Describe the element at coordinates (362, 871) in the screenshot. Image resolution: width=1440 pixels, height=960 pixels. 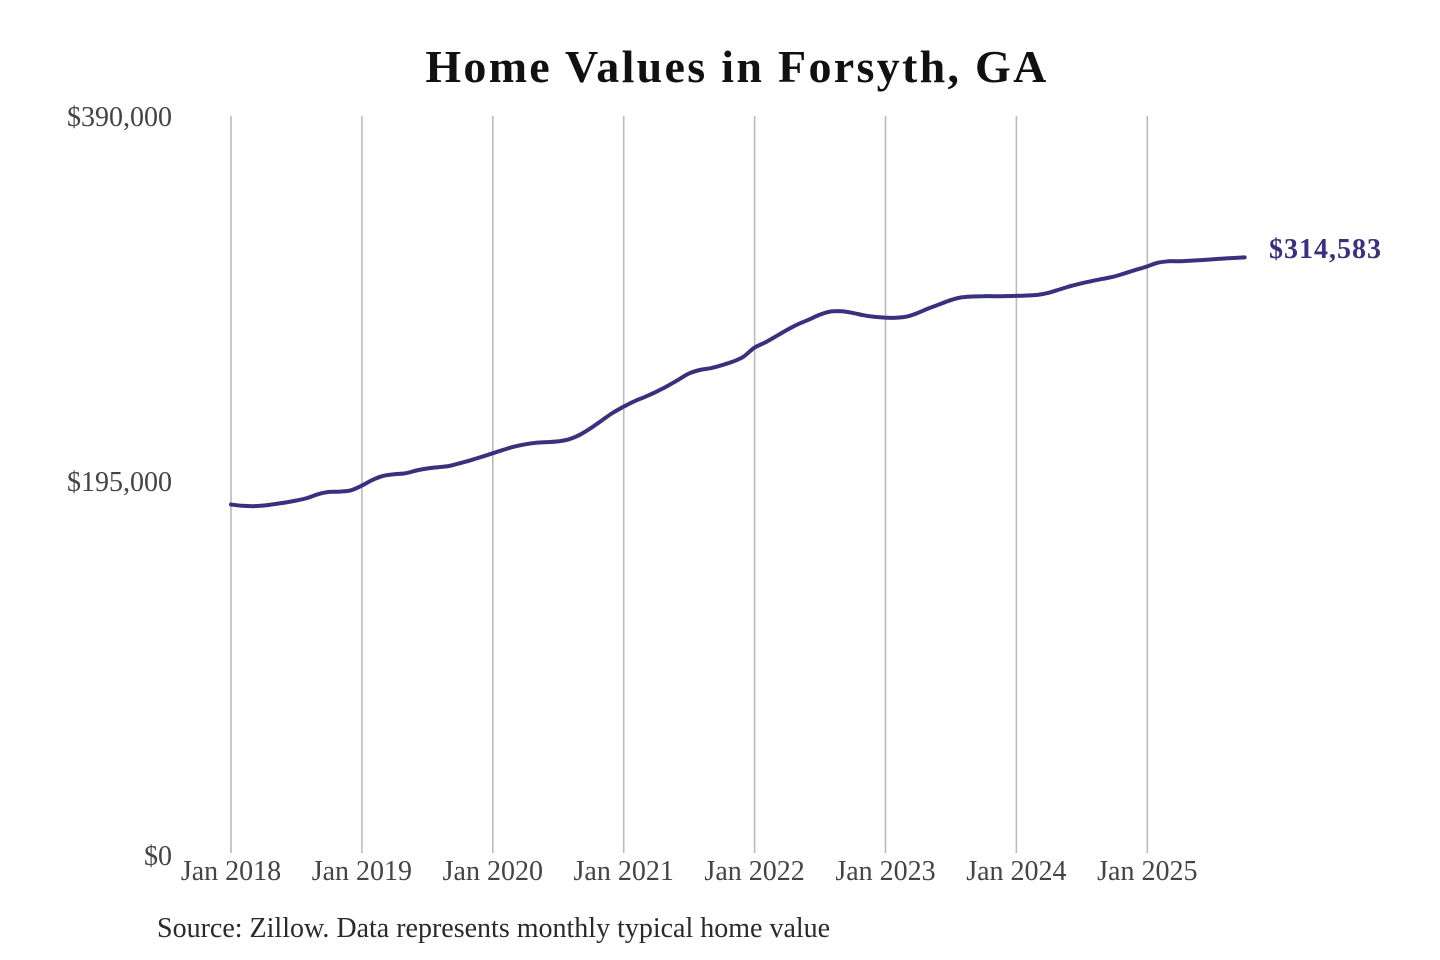
I see `svg-text: Jan 2019` at that location.